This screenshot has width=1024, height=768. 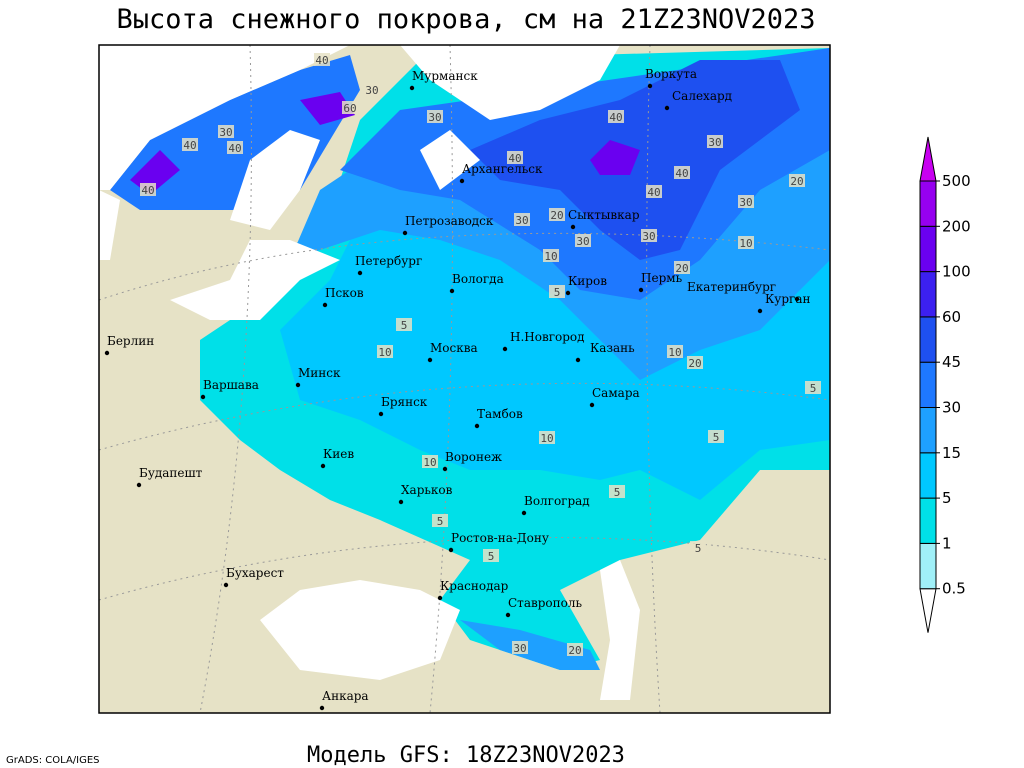 I want to click on city-label: Петрозаводск, so click(x=449, y=221).